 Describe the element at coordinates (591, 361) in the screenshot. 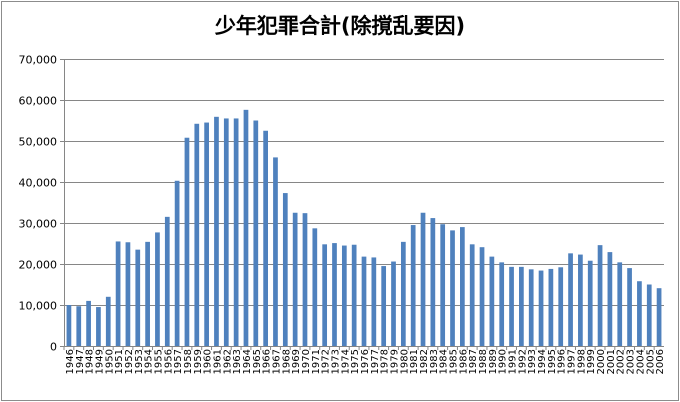

I see `x-tick-label: 1999` at that location.